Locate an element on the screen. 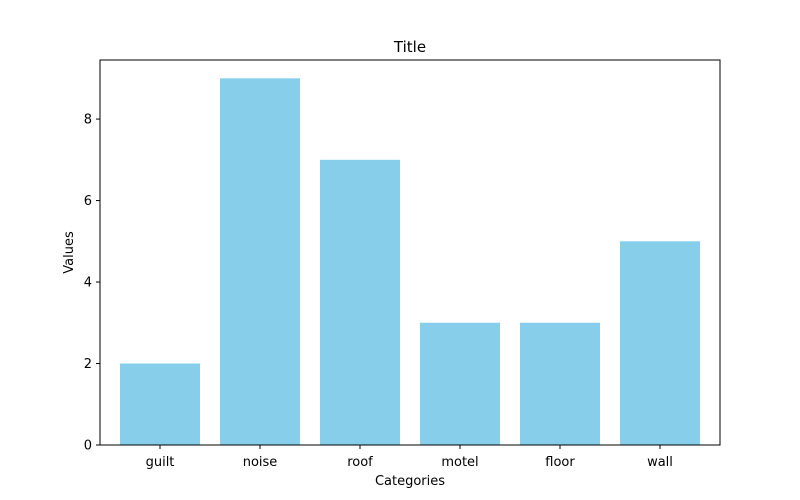 This screenshot has height=500, width=800. y-axis-ticks: 0 2 4 6 8 is located at coordinates (92, 283).